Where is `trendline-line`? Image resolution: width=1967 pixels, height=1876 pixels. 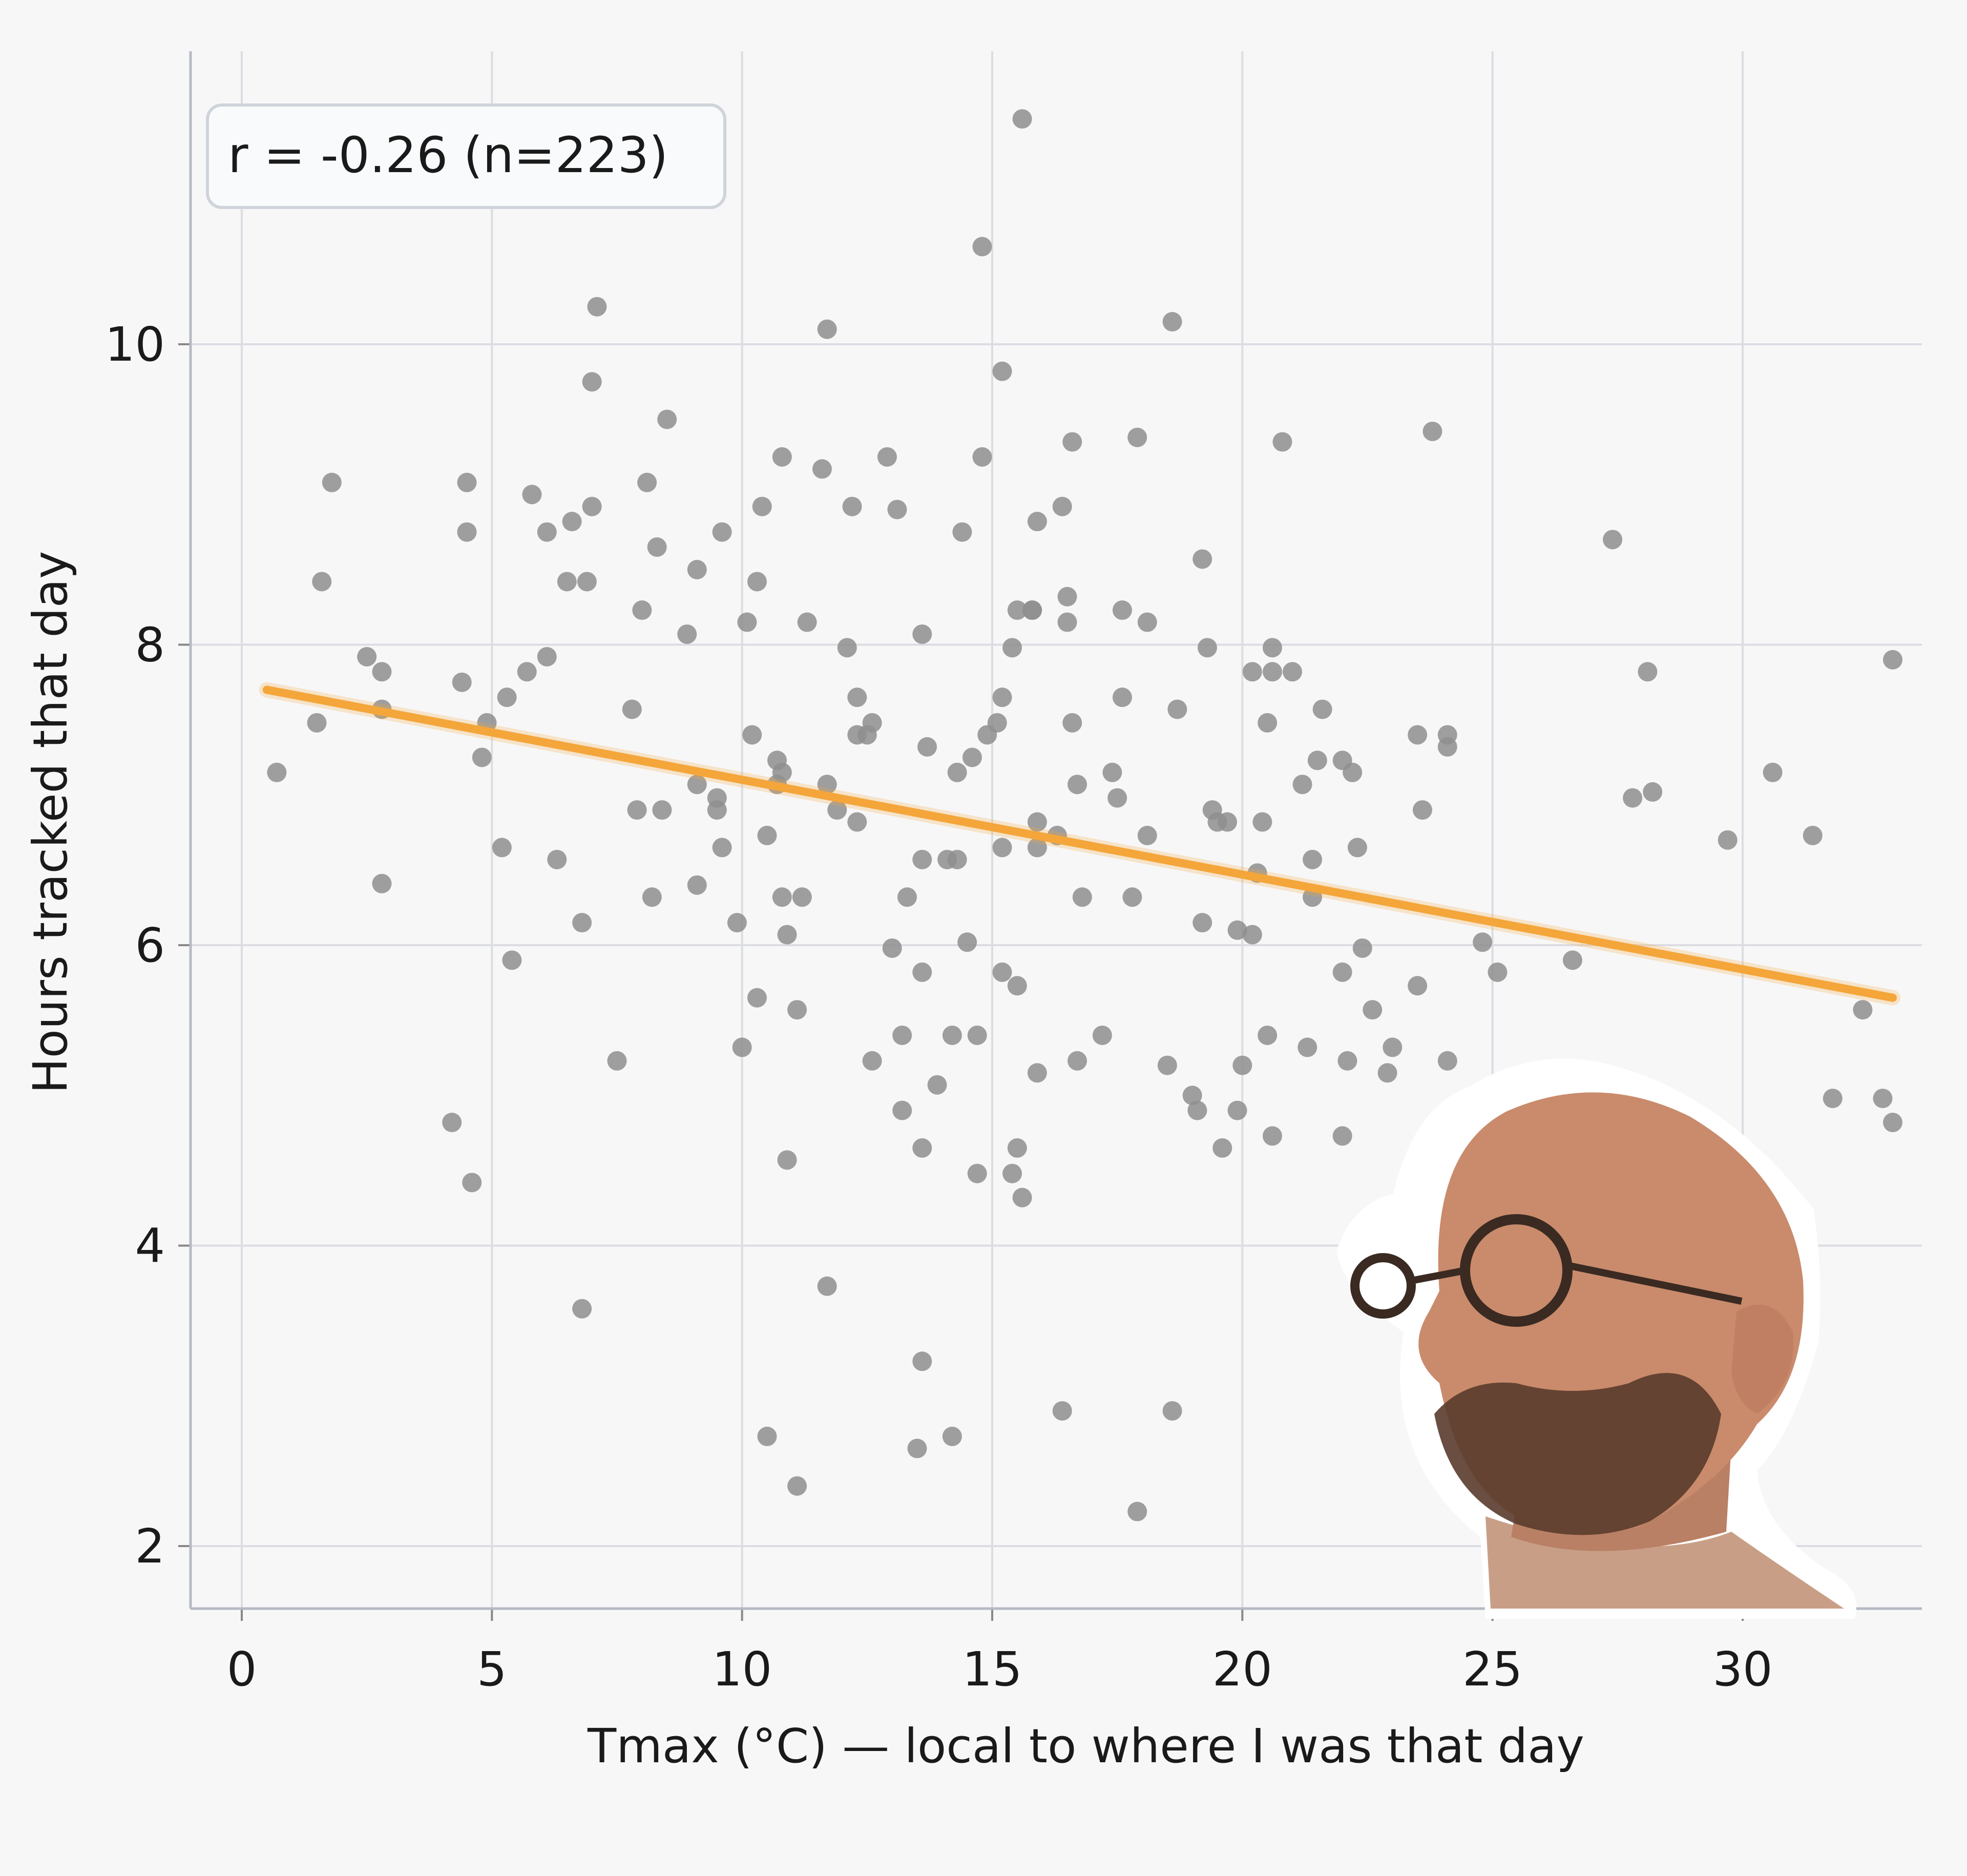
trendline-line is located at coordinates (1079, 843).